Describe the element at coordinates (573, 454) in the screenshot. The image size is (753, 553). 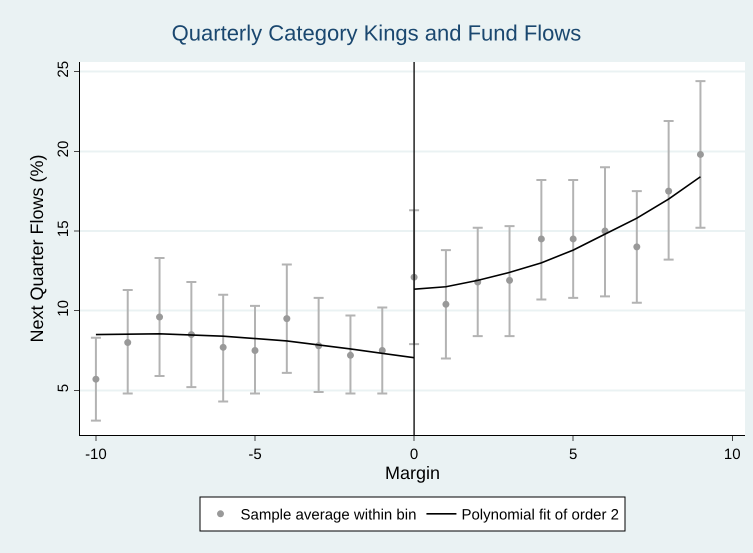
I see `x-tick-label: 5` at that location.